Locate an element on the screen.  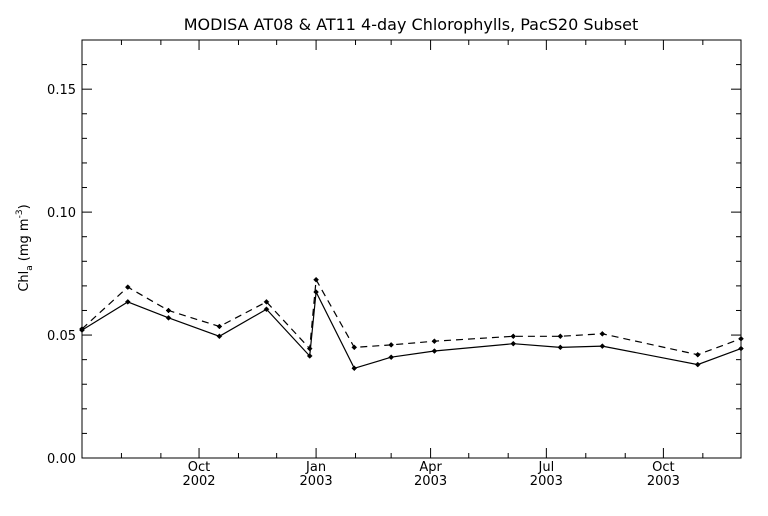
x-tick-label-month: Jan is located at coordinates (315, 467).